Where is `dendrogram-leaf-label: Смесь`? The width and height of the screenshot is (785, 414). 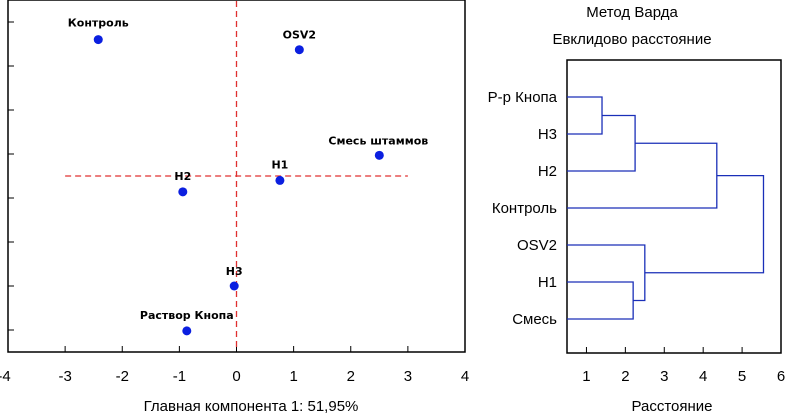 dendrogram-leaf-label: Смесь is located at coordinates (534, 319).